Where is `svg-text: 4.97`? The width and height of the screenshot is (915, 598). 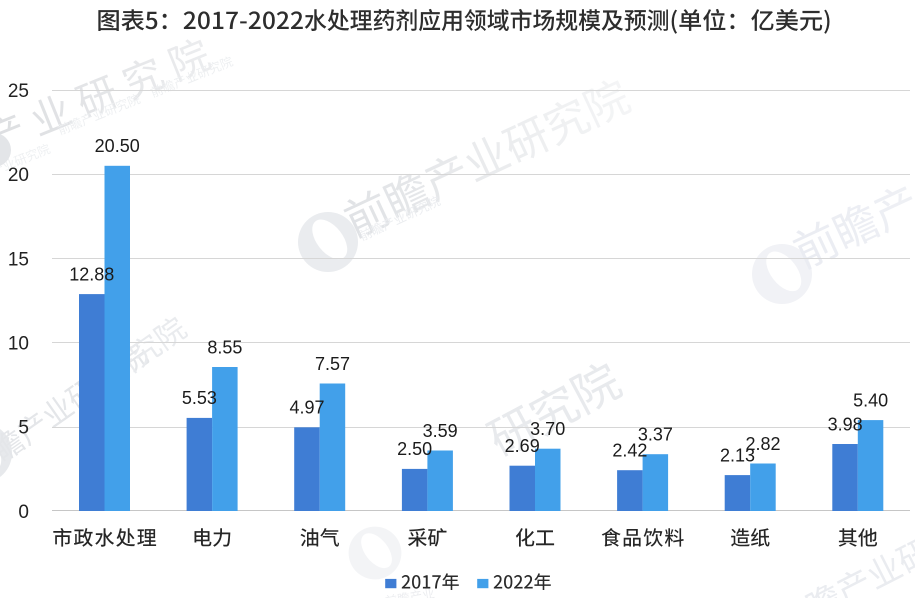 svg-text: 4.97 is located at coordinates (306, 408).